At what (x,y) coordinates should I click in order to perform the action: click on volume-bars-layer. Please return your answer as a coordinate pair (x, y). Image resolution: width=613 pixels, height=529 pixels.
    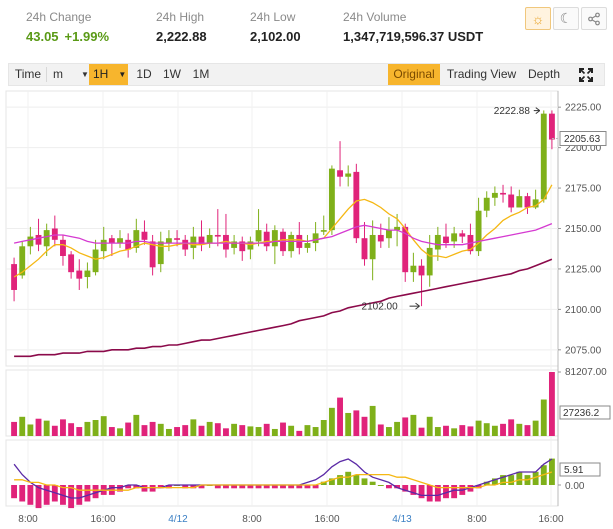
    Looking at the image, I should click on (283, 404).